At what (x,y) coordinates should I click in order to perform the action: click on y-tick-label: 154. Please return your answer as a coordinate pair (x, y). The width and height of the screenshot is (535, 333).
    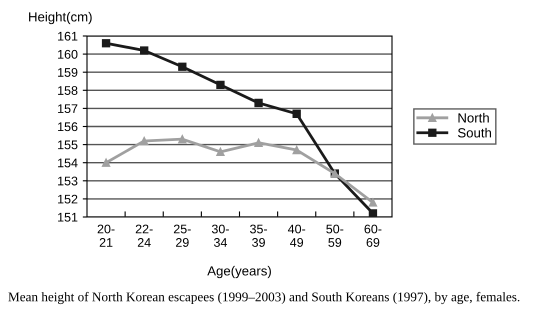
    Looking at the image, I should click on (68, 163).